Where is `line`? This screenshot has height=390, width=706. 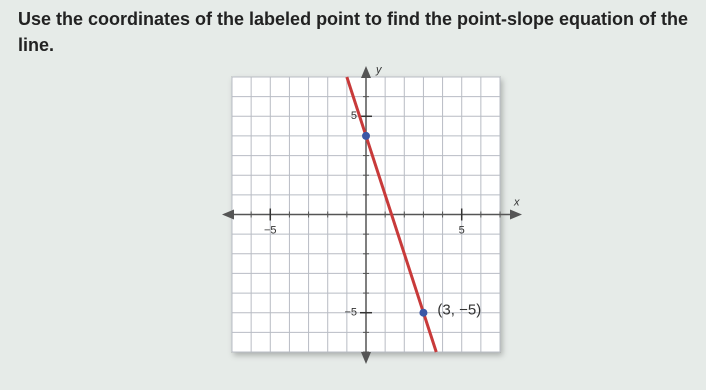
line is located at coordinates (391, 214).